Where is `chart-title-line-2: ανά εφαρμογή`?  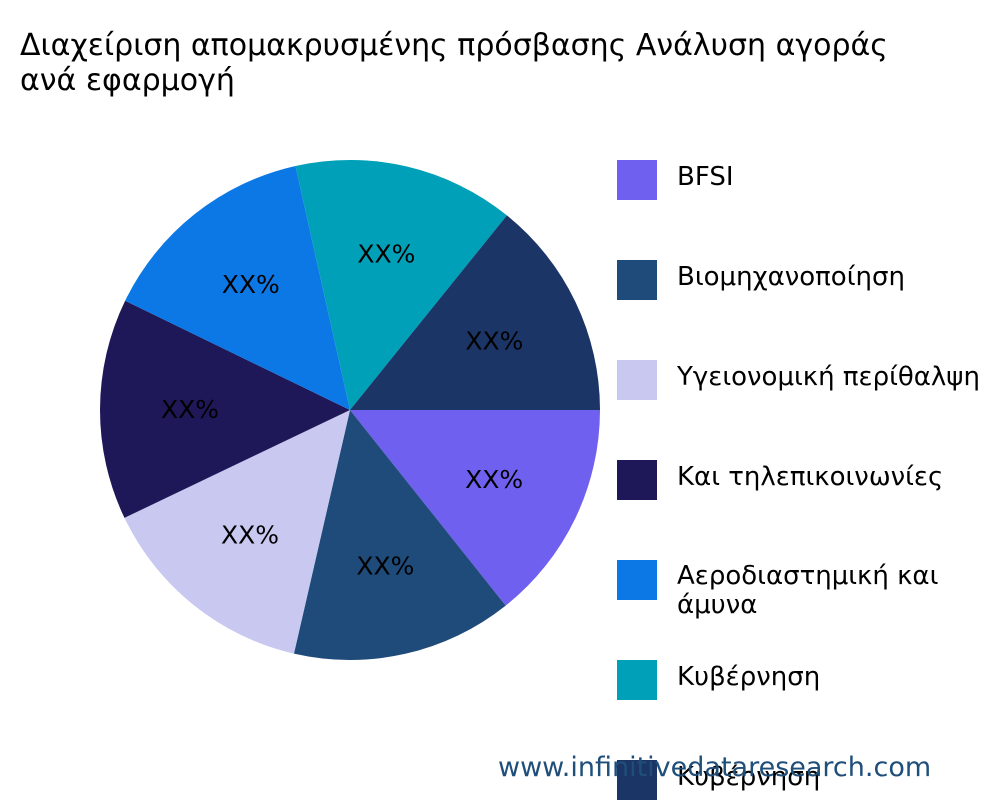
chart-title-line-2: ανά εφαρμογή is located at coordinates (127, 80).